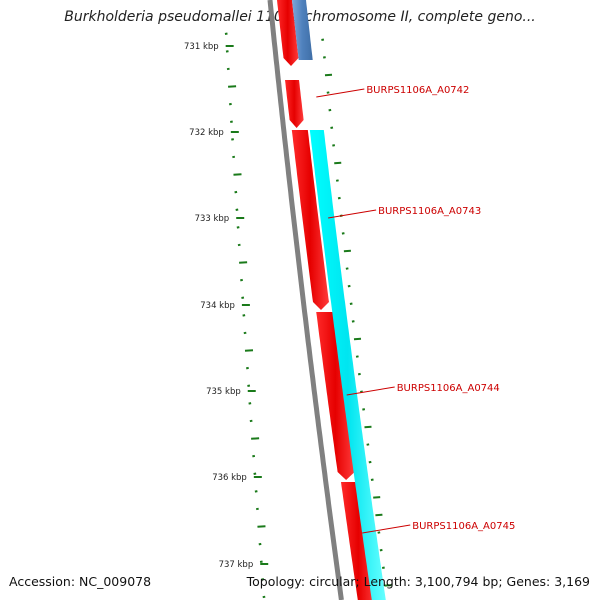 The height and width of the screenshot is (600, 600). I want to click on ruler-label: 737 kbp, so click(236, 565).